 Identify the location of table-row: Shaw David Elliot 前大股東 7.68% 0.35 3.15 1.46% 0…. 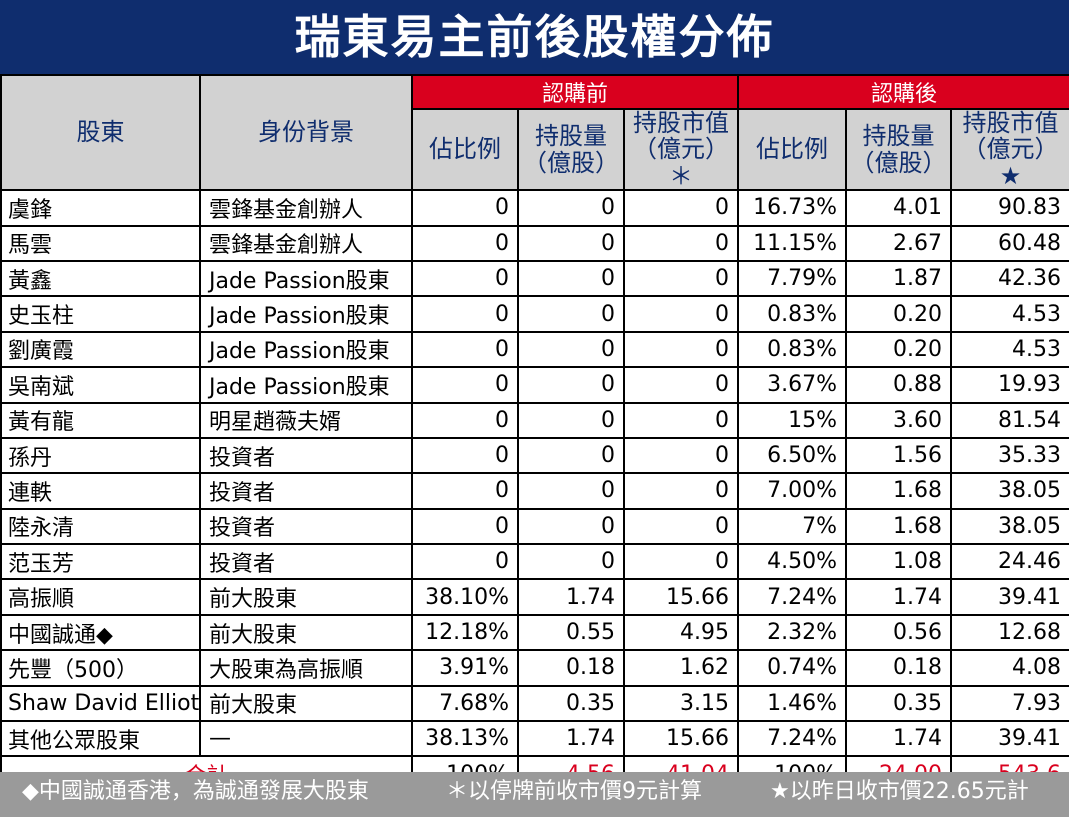
(534, 703).